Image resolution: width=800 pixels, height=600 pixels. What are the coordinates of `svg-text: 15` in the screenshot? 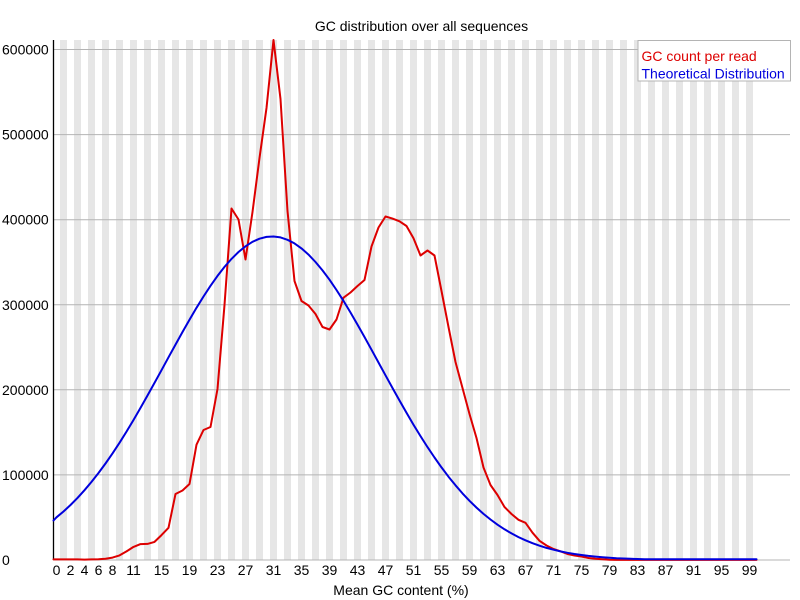 It's located at (162, 570).